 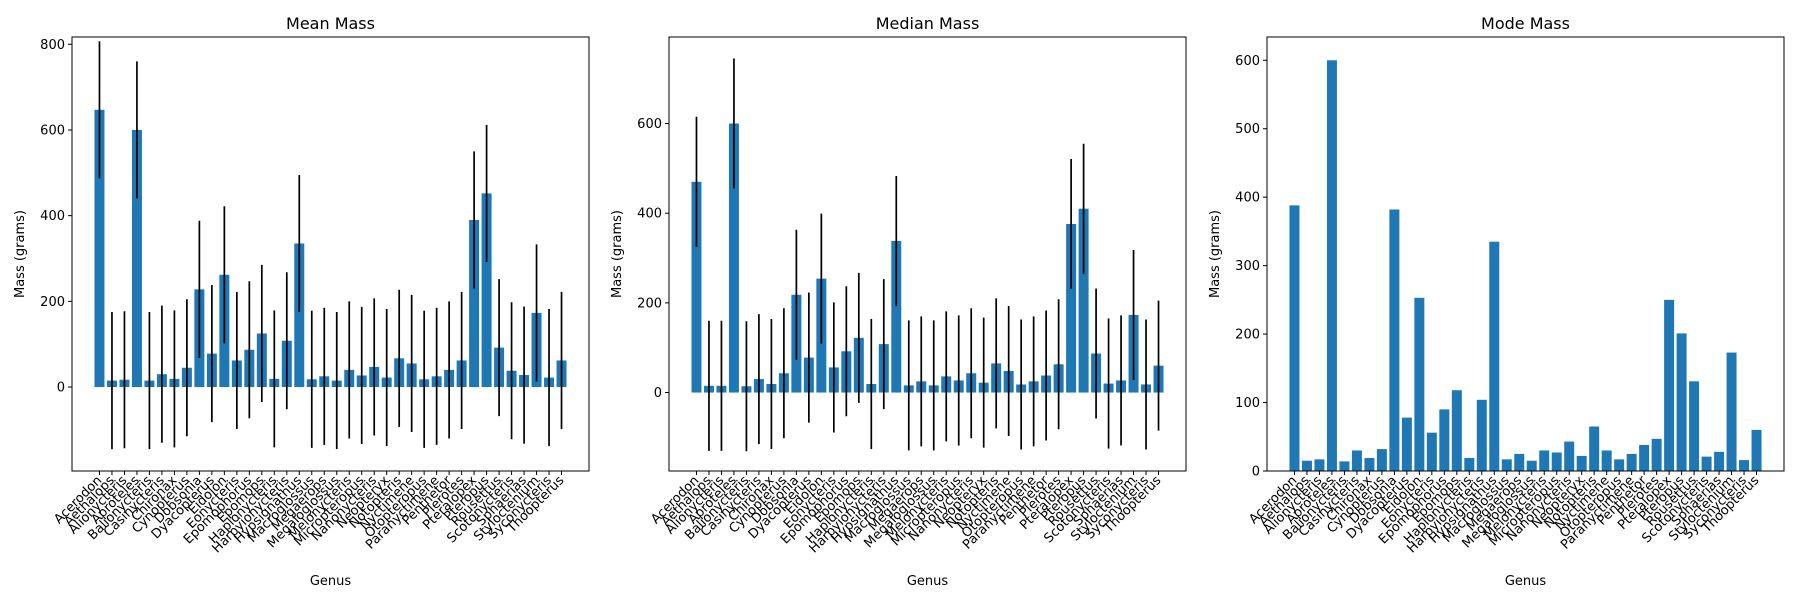 What do you see at coordinates (928, 23) in the screenshot?
I see `chart-title: Median Mass` at bounding box center [928, 23].